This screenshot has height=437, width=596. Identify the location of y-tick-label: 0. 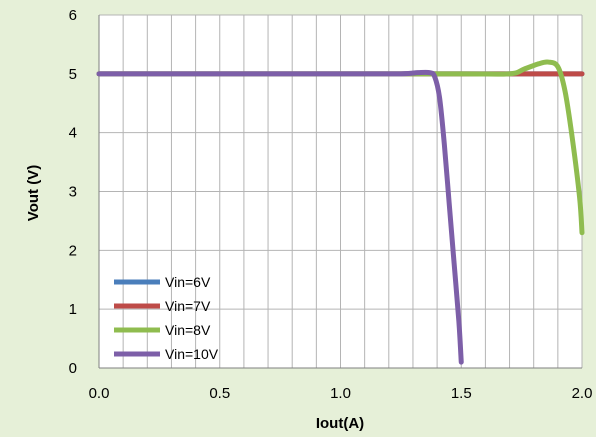
(73, 368).